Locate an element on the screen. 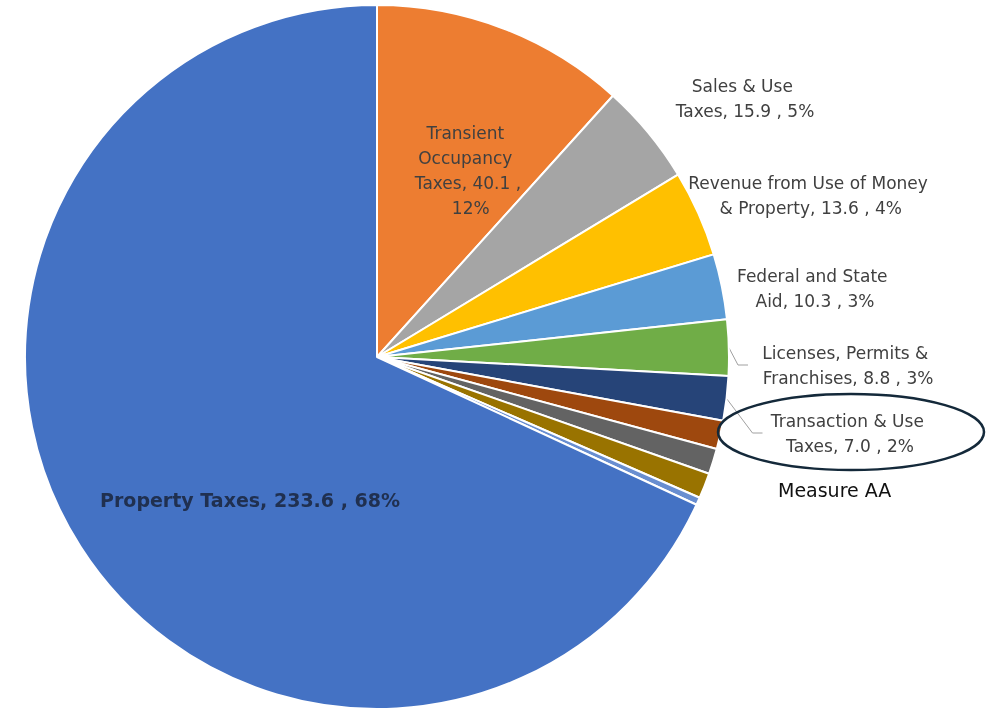 Image resolution: width=1004 pixels, height=711 pixels. slice-label: Revenue from Use of Money & Property, 13.6 , 4% is located at coordinates (808, 195).